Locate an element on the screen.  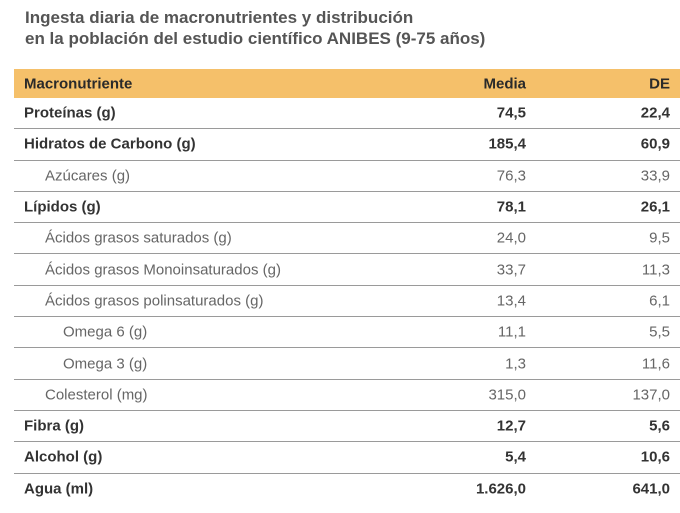
cell-de: 60,9 is located at coordinates (655, 144).